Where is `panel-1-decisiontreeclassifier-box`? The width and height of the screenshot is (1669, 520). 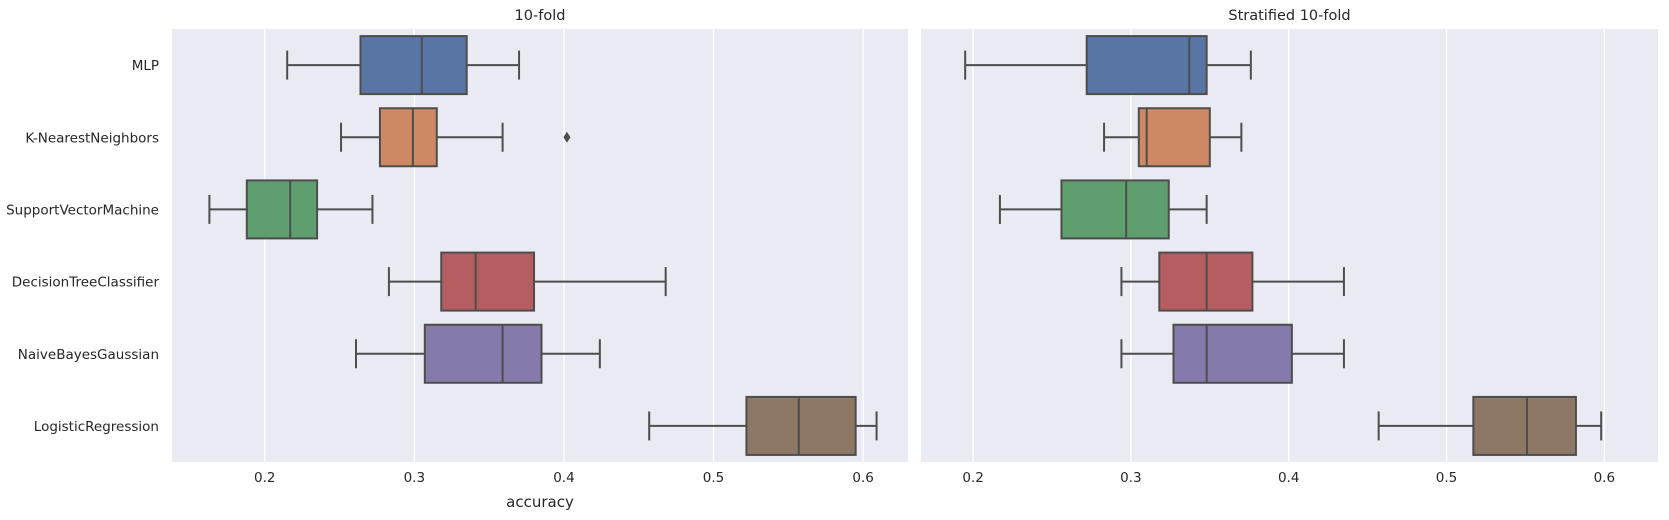 panel-1-decisiontreeclassifier-box is located at coordinates (488, 281).